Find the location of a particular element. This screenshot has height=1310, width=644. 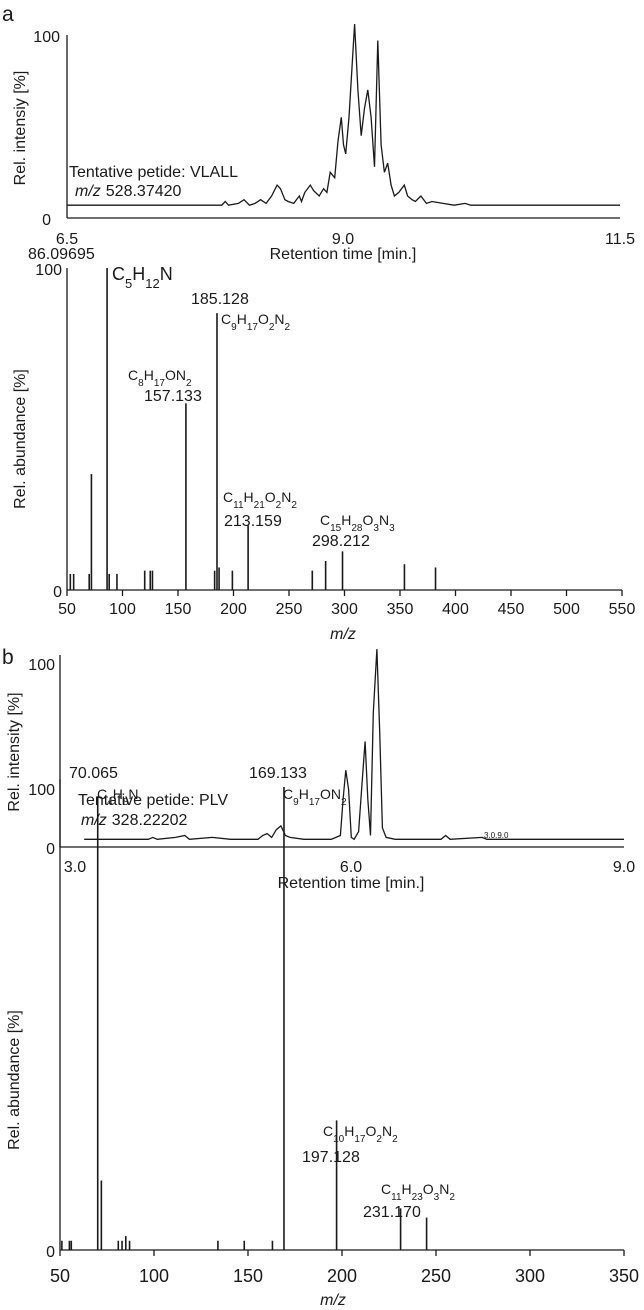

peak-formula-label: C11H23O3N2 is located at coordinates (418, 1192).